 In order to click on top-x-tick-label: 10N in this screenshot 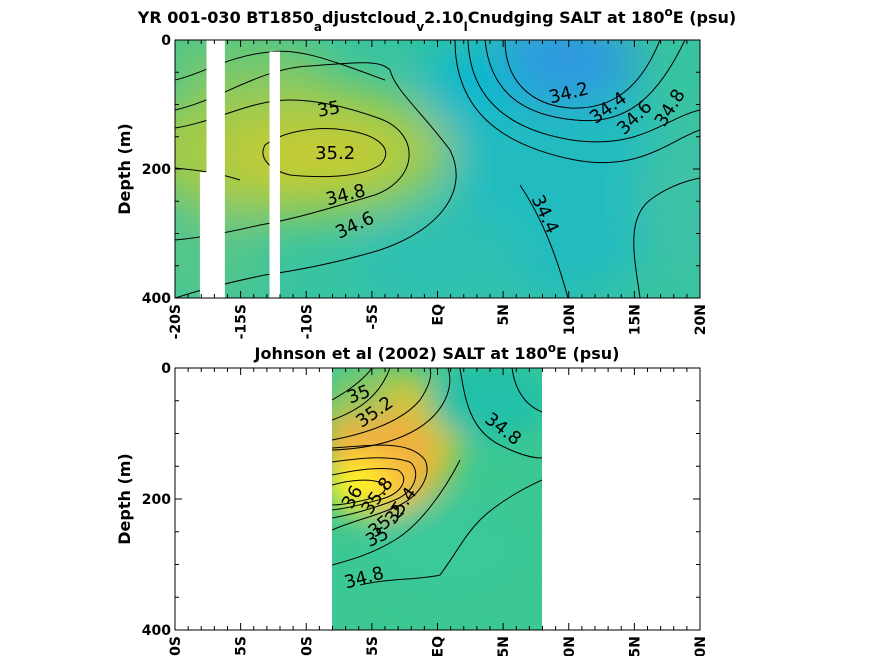, I will do `click(570, 319)`.